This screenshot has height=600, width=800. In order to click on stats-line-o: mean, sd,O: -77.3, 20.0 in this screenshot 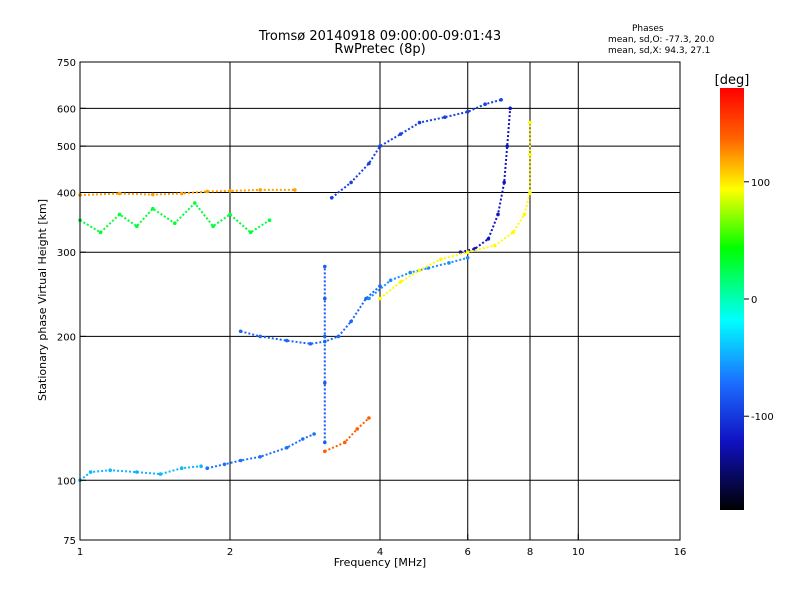, I will do `click(661, 40)`.